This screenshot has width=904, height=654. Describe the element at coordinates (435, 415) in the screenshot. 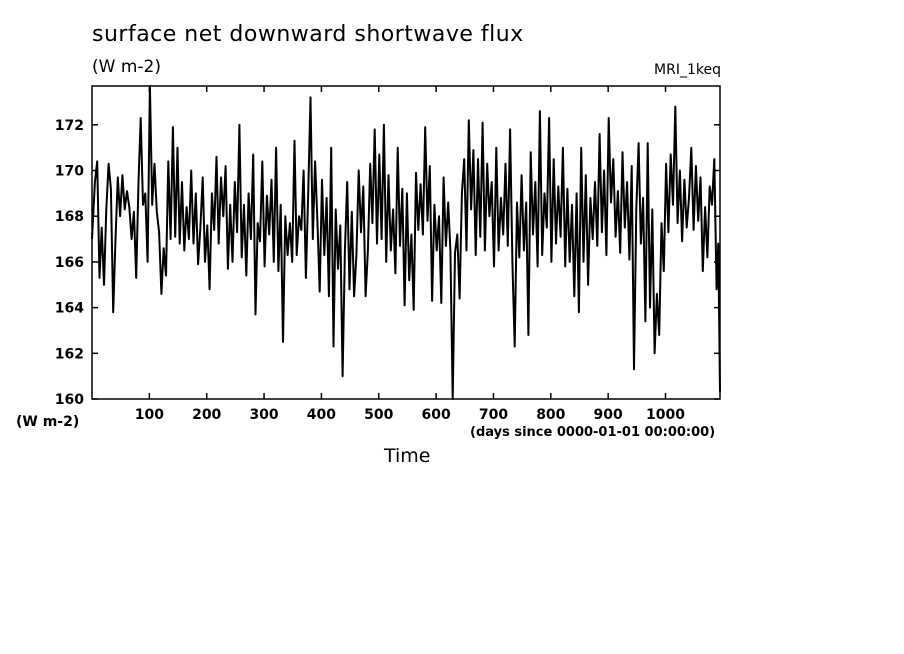

I see `x-tick-label: 600` at that location.